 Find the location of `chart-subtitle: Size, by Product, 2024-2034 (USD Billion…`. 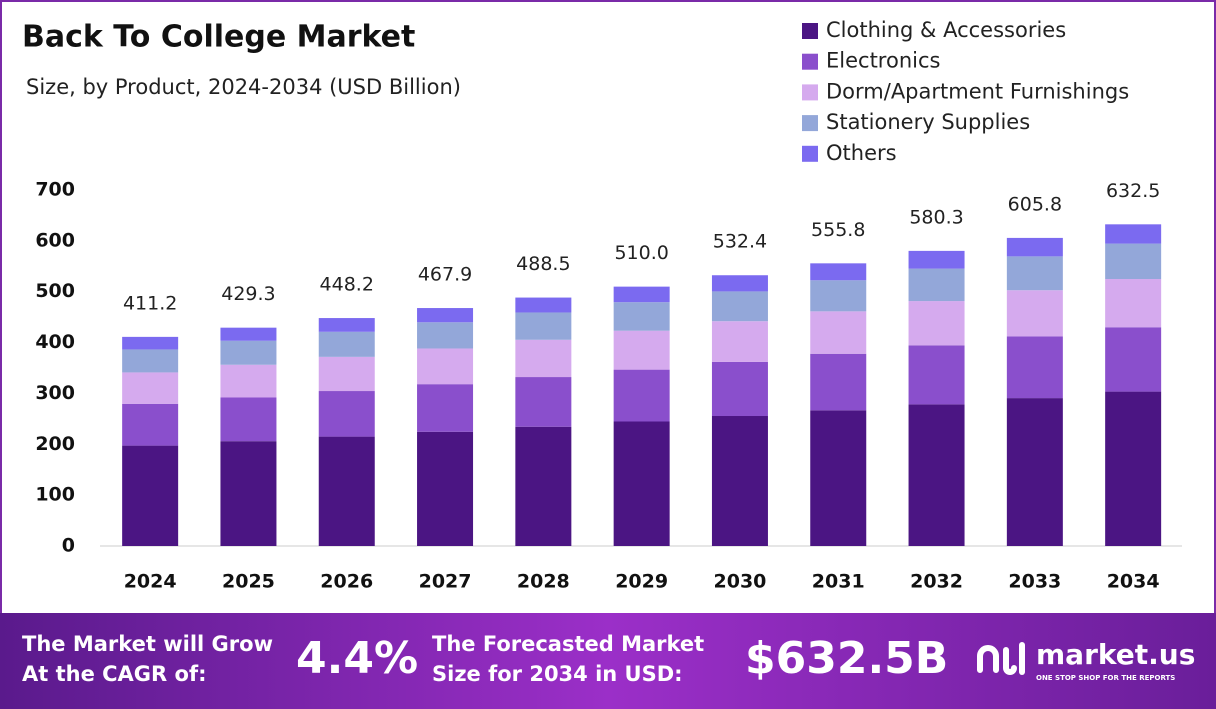

chart-subtitle: Size, by Product, 2024-2034 (USD Billion… is located at coordinates (243, 87).